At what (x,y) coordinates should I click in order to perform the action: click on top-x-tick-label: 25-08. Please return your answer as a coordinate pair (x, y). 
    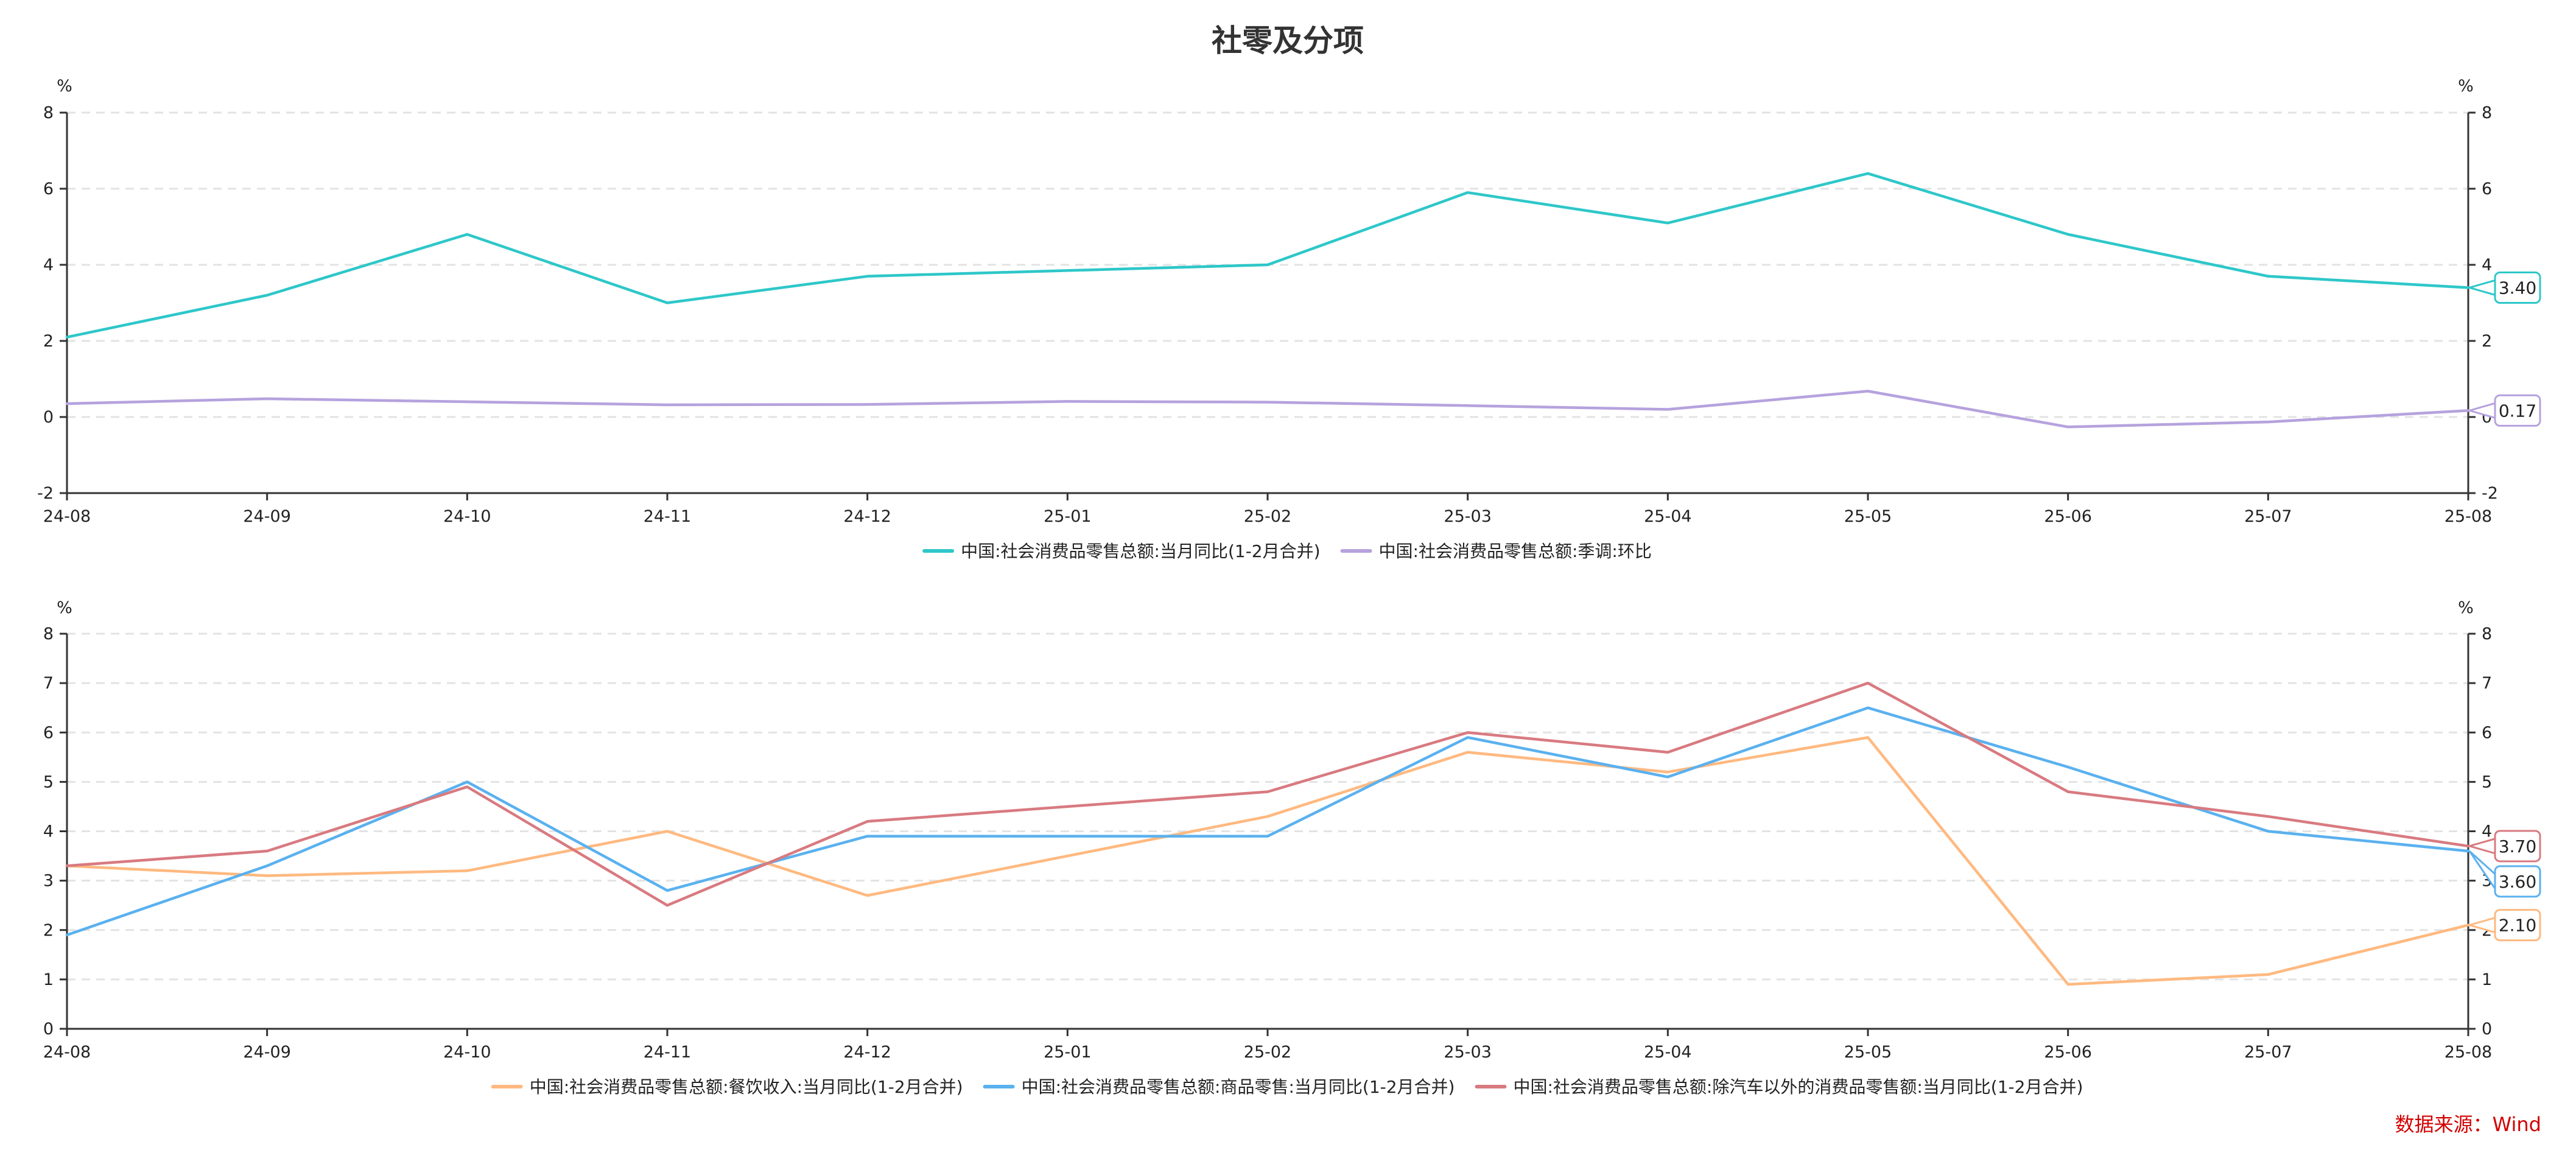
    Looking at the image, I should click on (2468, 517).